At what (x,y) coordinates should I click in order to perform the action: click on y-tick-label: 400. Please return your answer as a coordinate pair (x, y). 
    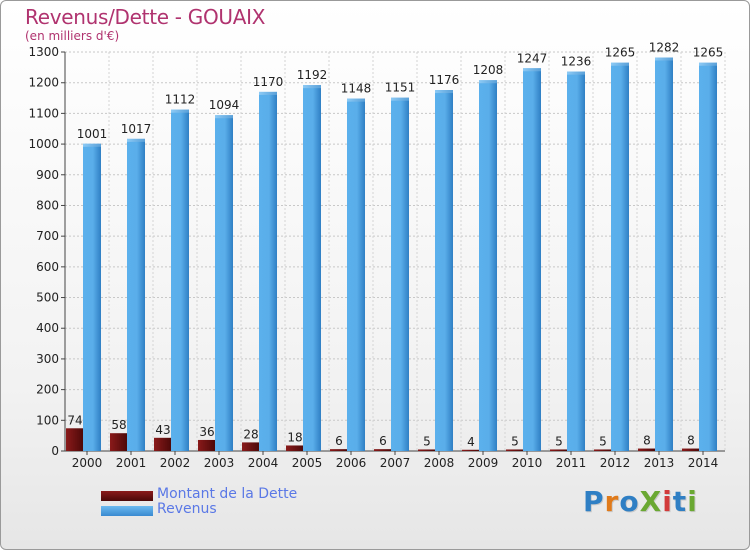
    Looking at the image, I should click on (47, 328).